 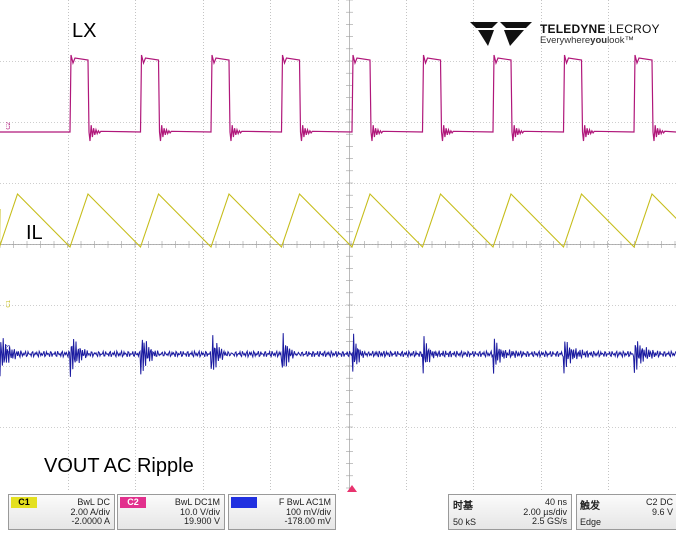 I want to click on math-f-scale: 100 mV/div, so click(x=308, y=512).